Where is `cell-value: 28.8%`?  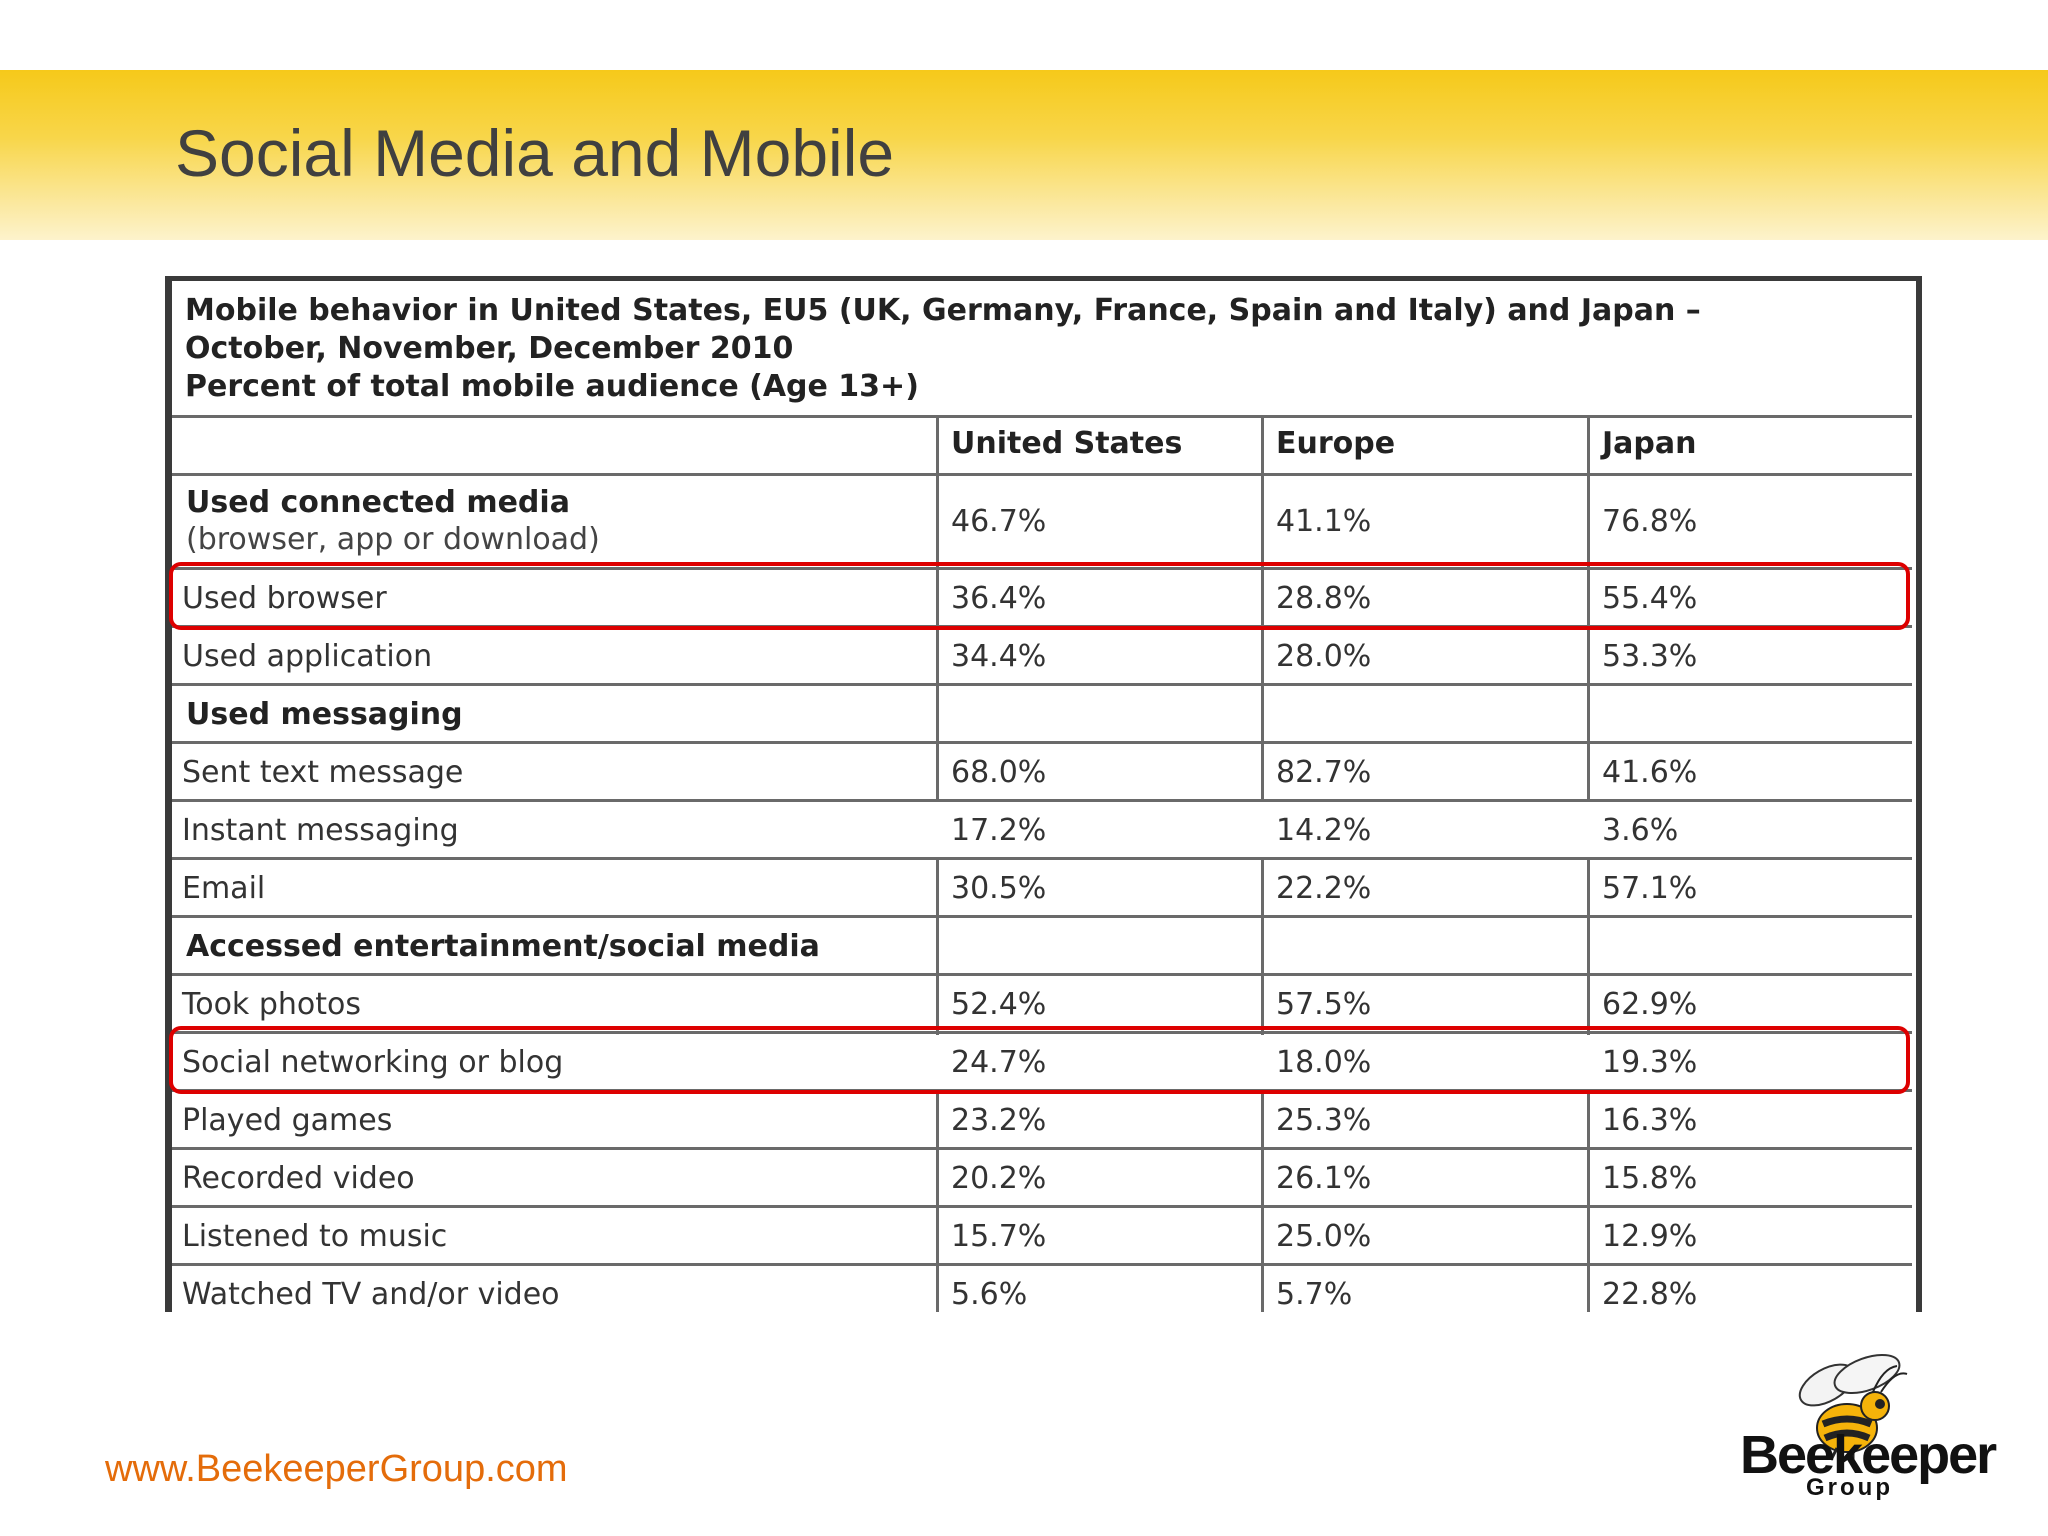
cell-value: 28.8% is located at coordinates (1324, 598).